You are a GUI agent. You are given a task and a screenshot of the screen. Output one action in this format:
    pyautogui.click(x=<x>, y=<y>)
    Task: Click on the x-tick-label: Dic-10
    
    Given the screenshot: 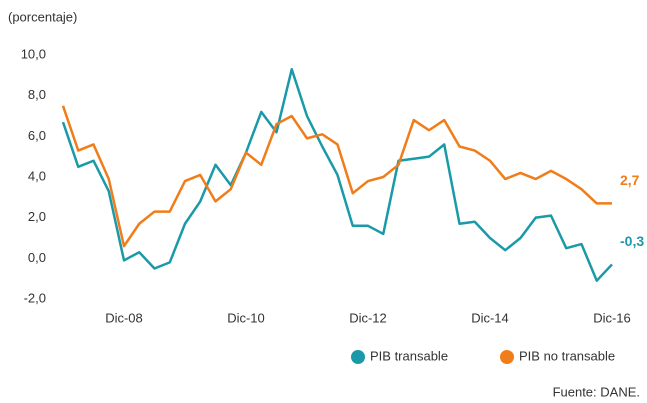 What is the action you would take?
    pyautogui.click(x=246, y=317)
    